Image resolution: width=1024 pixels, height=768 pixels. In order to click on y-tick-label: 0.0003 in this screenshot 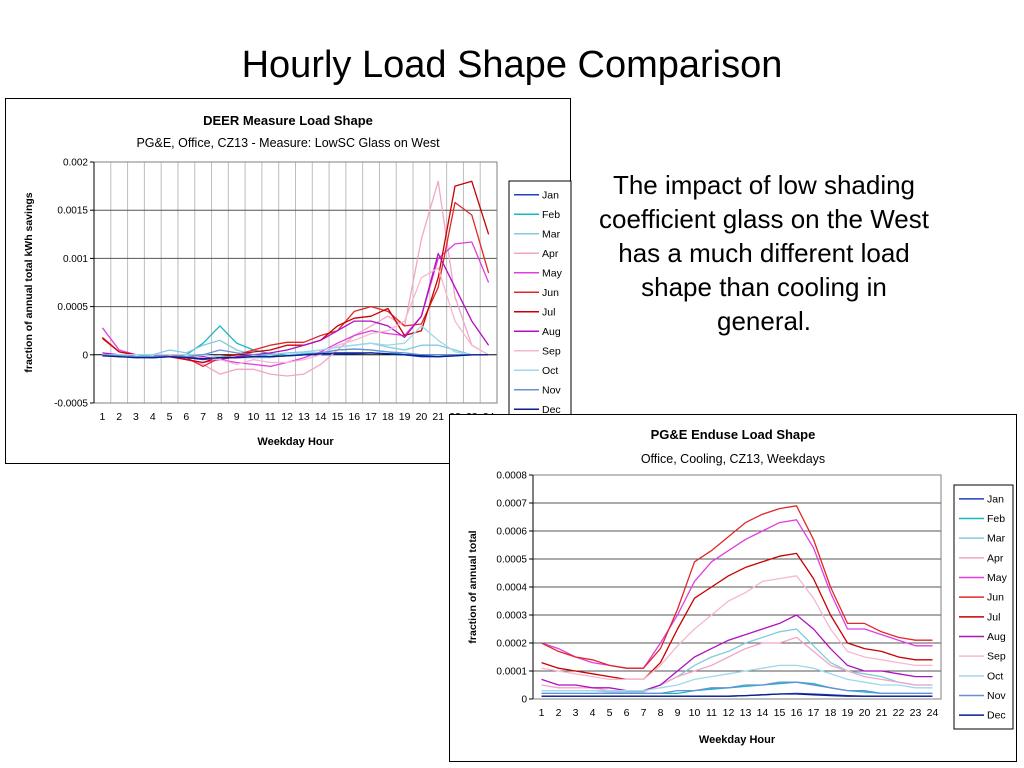, I will do `click(511, 616)`.